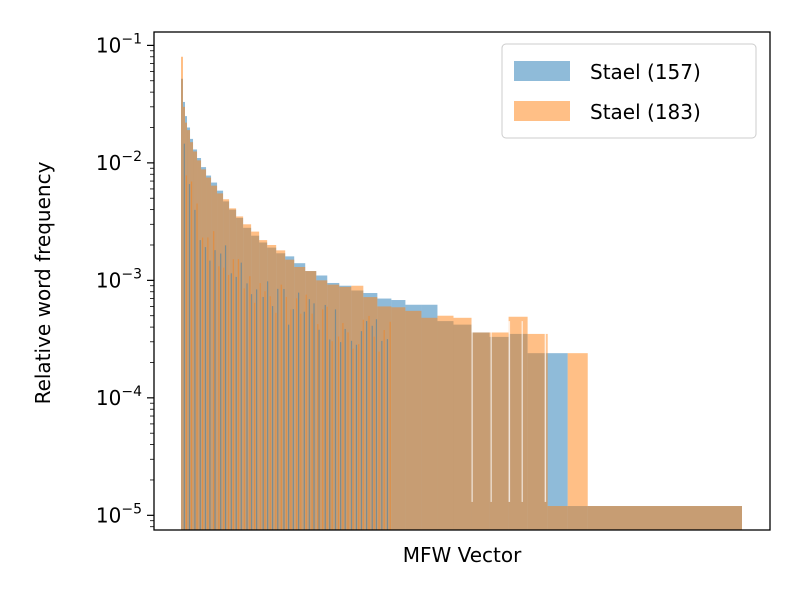 The width and height of the screenshot is (800, 600). I want to click on x-axis-label: MFW Vector, so click(462, 555).